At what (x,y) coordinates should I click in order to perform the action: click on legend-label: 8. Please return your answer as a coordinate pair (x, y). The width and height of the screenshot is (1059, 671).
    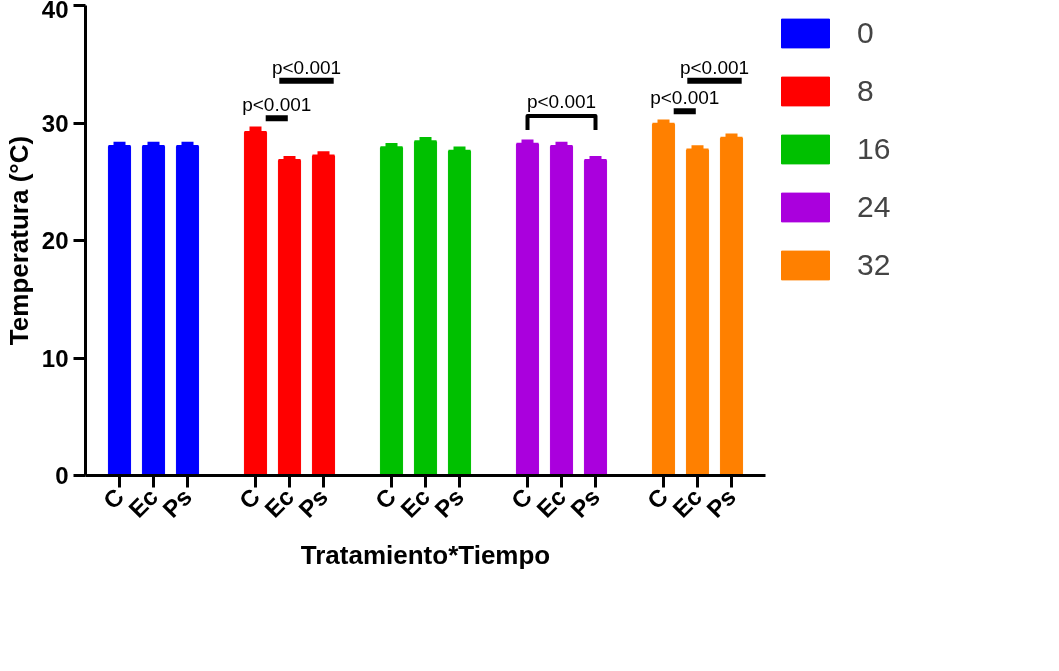
    Looking at the image, I should click on (866, 91).